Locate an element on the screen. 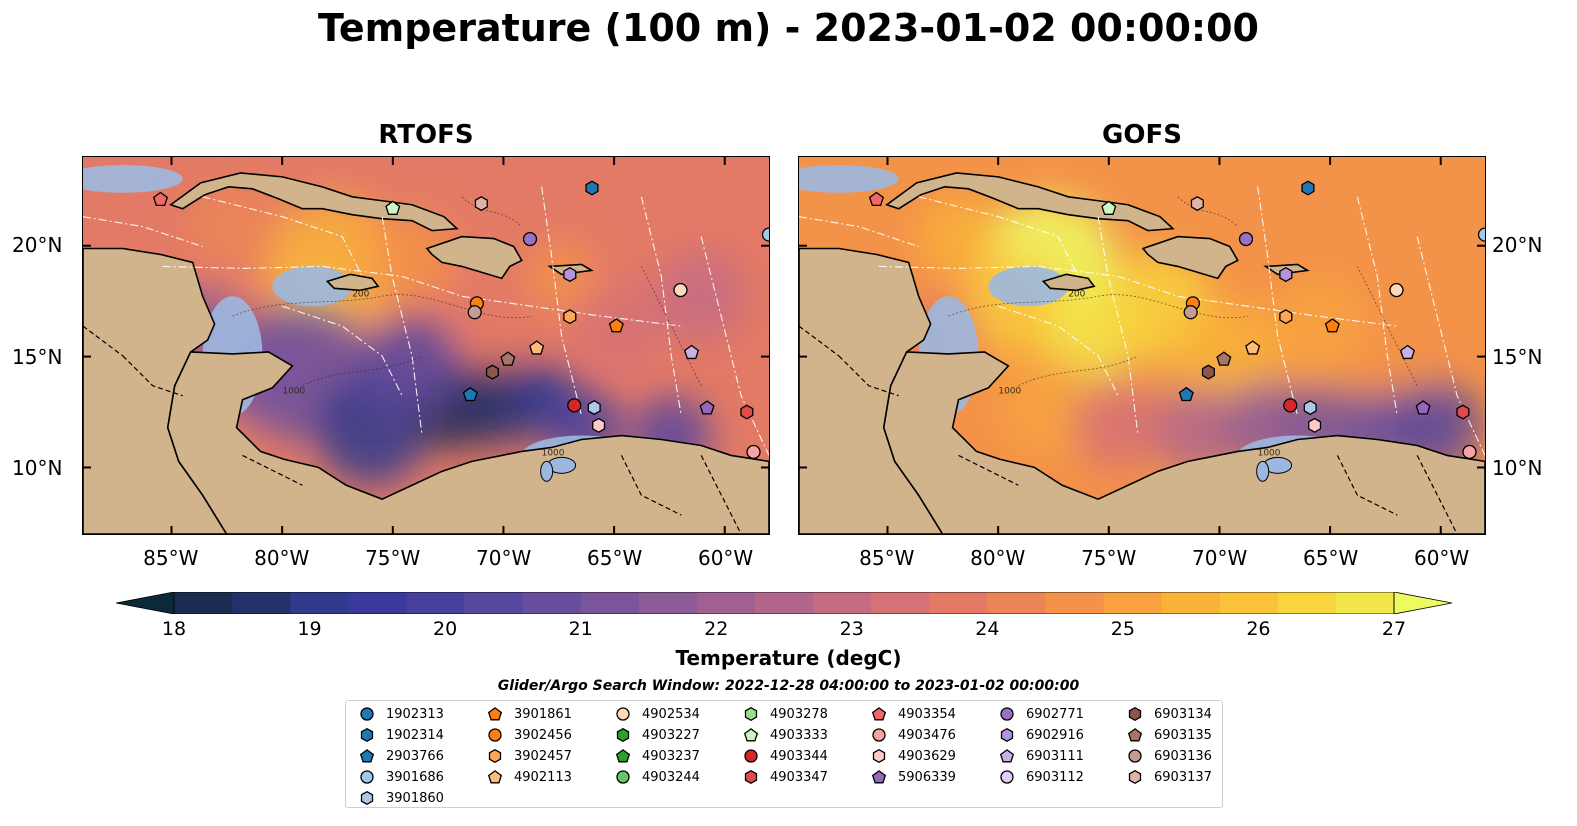  legend-item-label: 4903333 is located at coordinates (799, 735).